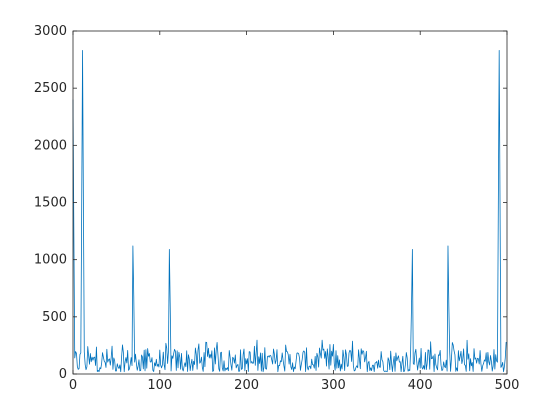  I want to click on y-tick-label: 1000, so click(50, 260).